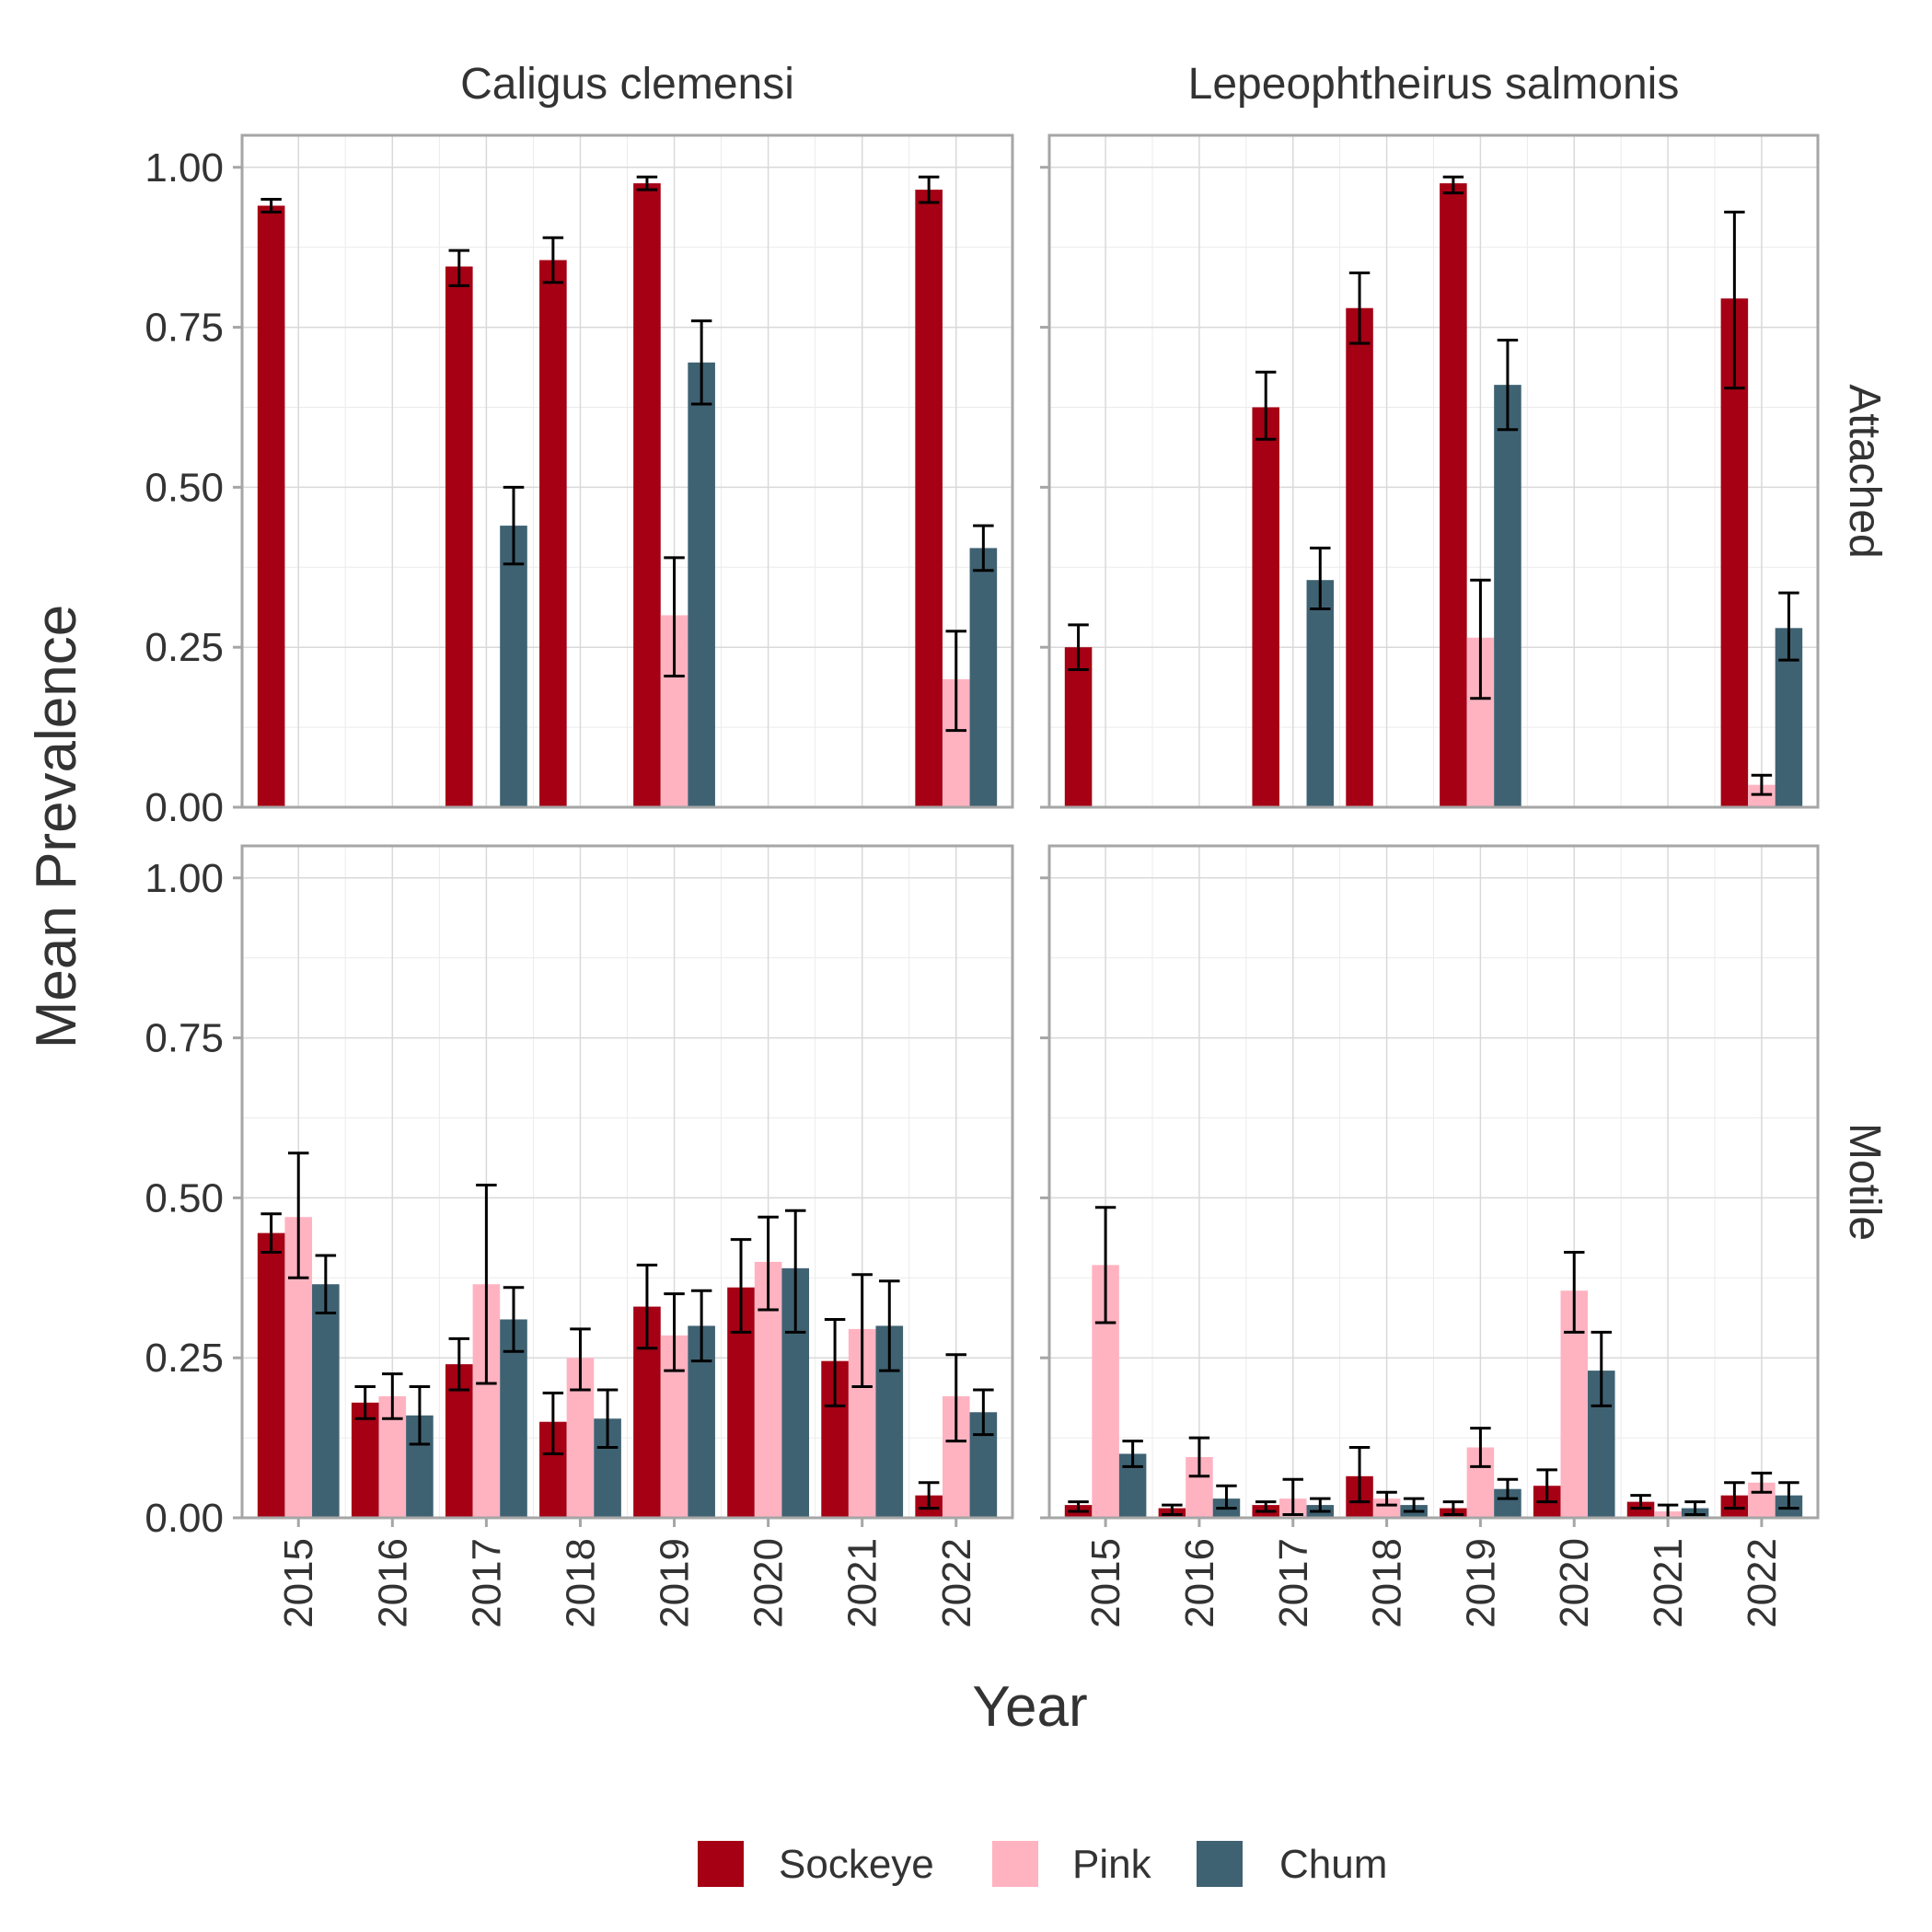 Image resolution: width=1932 pixels, height=1932 pixels. What do you see at coordinates (862, 1331) in the screenshot?
I see `error-bar-pink-2021` at bounding box center [862, 1331].